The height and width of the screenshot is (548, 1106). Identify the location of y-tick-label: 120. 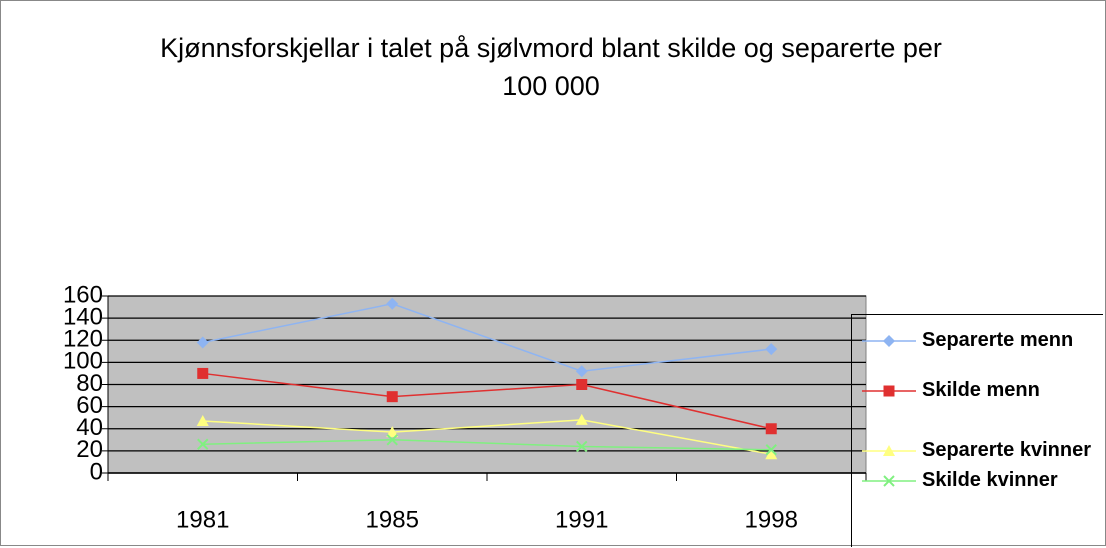
(83, 339).